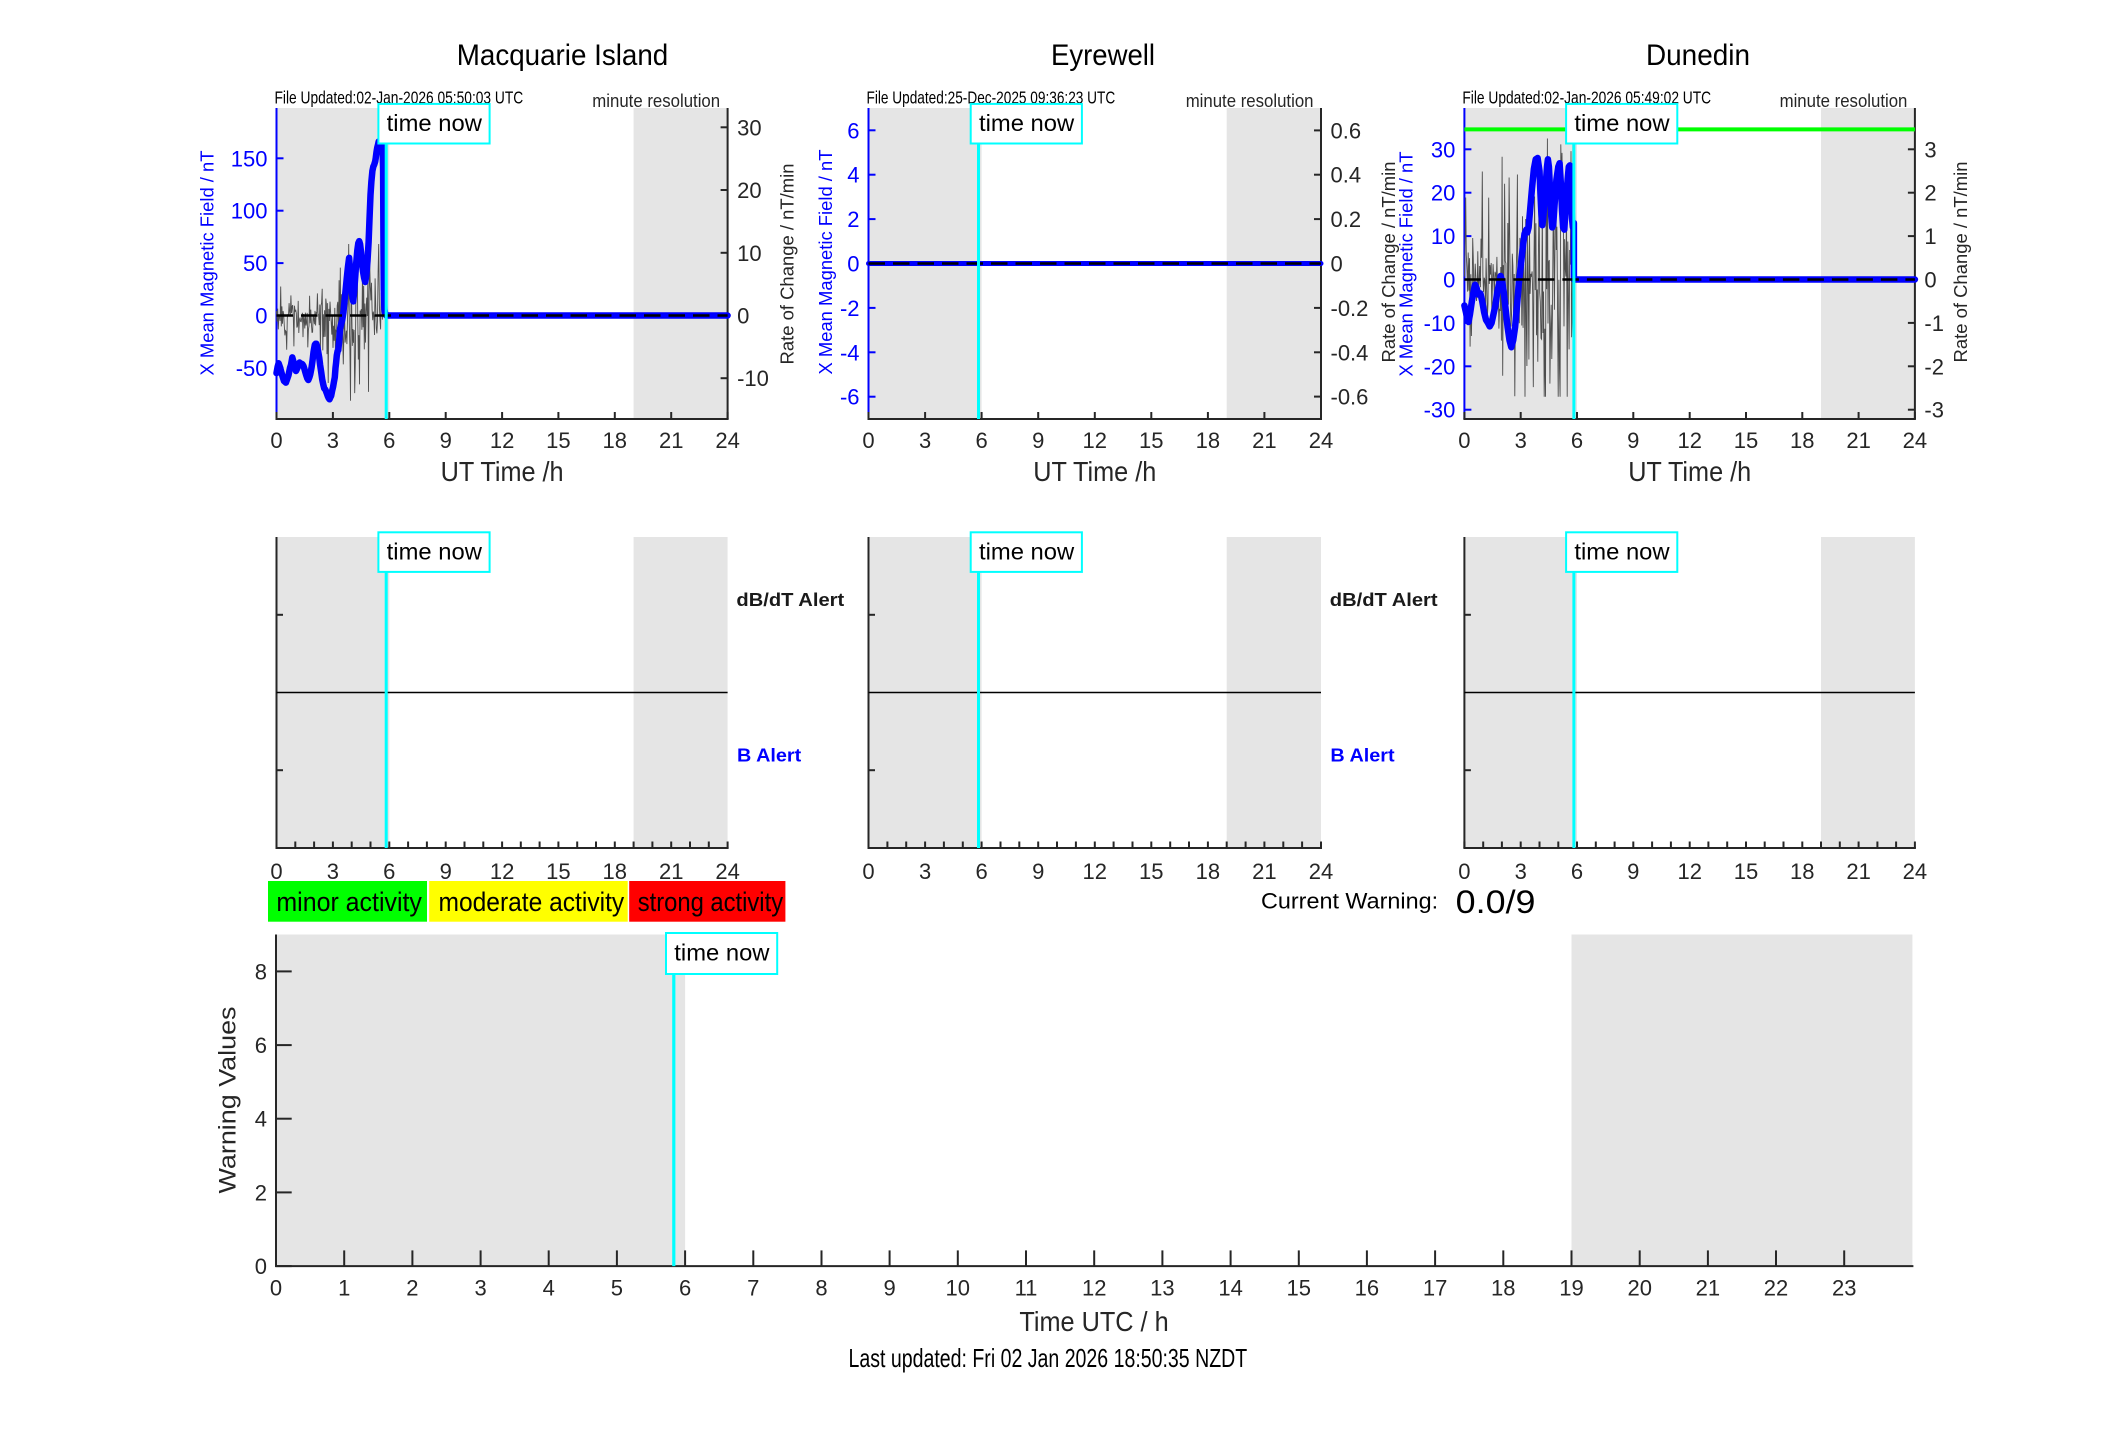 The image size is (2117, 1437). What do you see at coordinates (1934, 410) in the screenshot?
I see `svg-text: -3` at bounding box center [1934, 410].